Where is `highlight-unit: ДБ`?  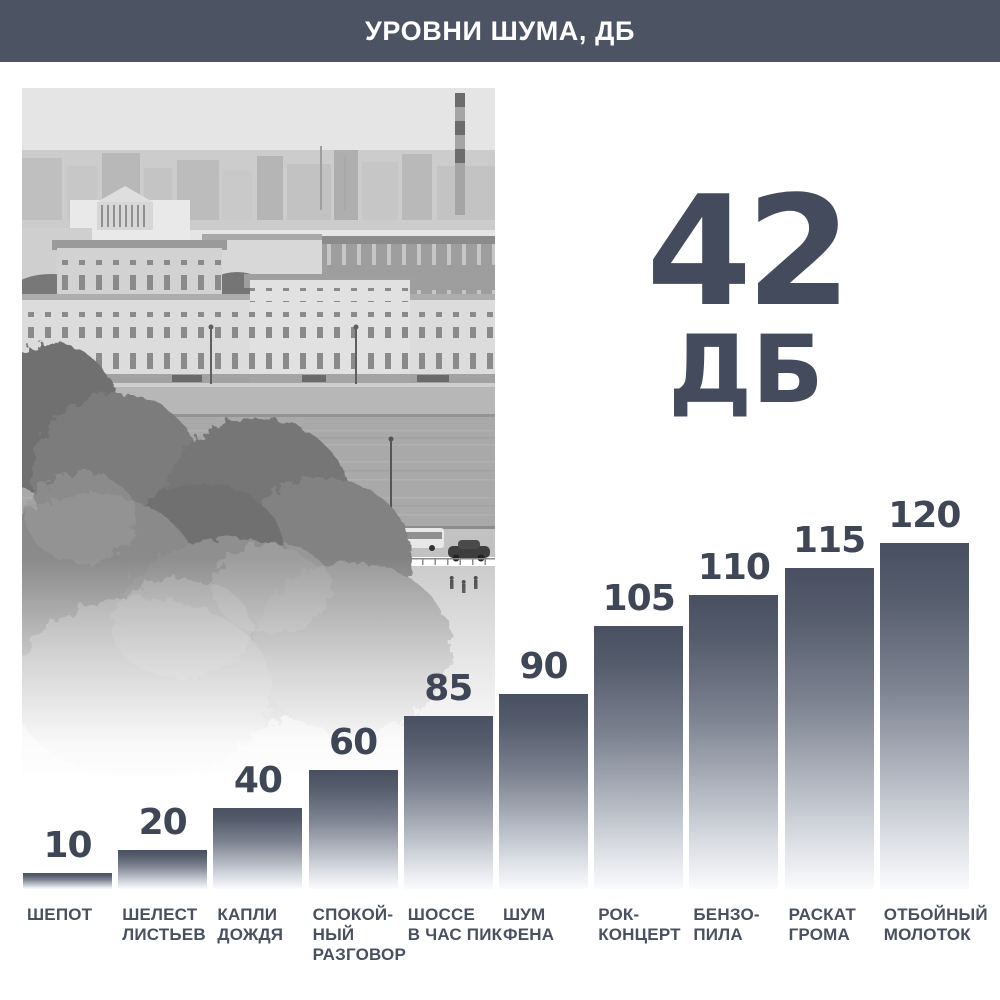 highlight-unit: ДБ is located at coordinates (746, 370).